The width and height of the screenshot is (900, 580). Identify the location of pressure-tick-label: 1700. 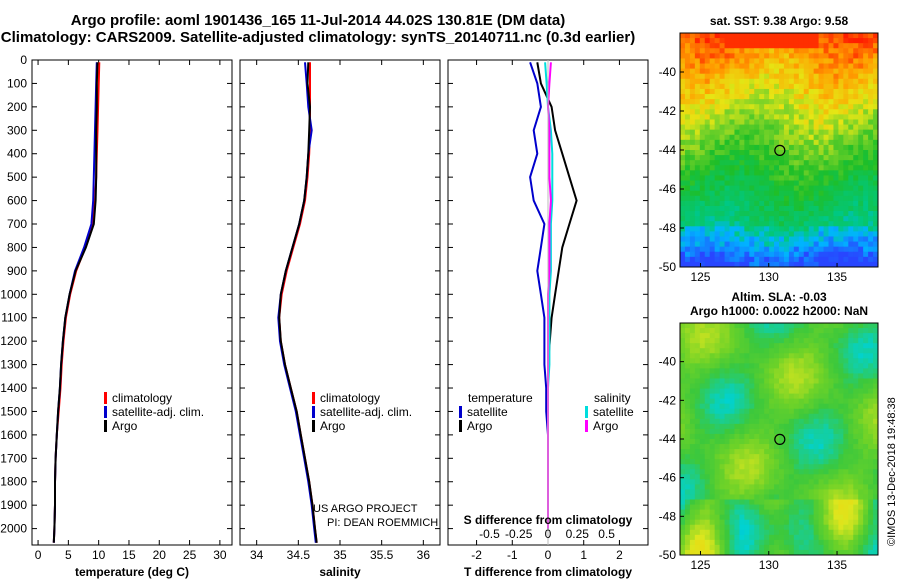
(13, 458).